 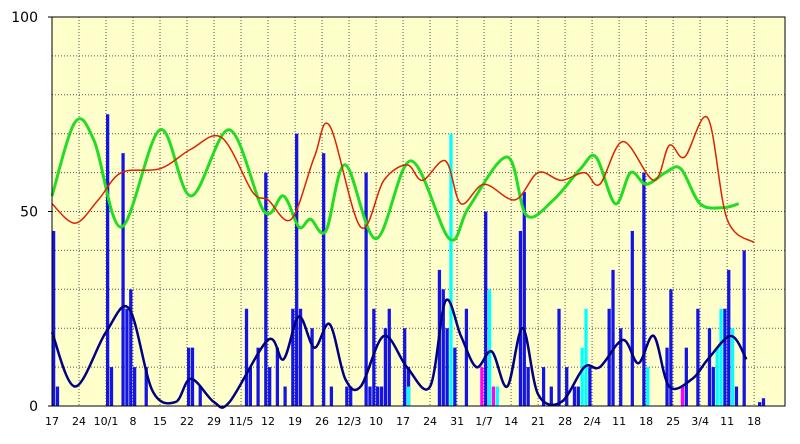 What do you see at coordinates (160, 421) in the screenshot?
I see `x-tick-label: 15` at bounding box center [160, 421].